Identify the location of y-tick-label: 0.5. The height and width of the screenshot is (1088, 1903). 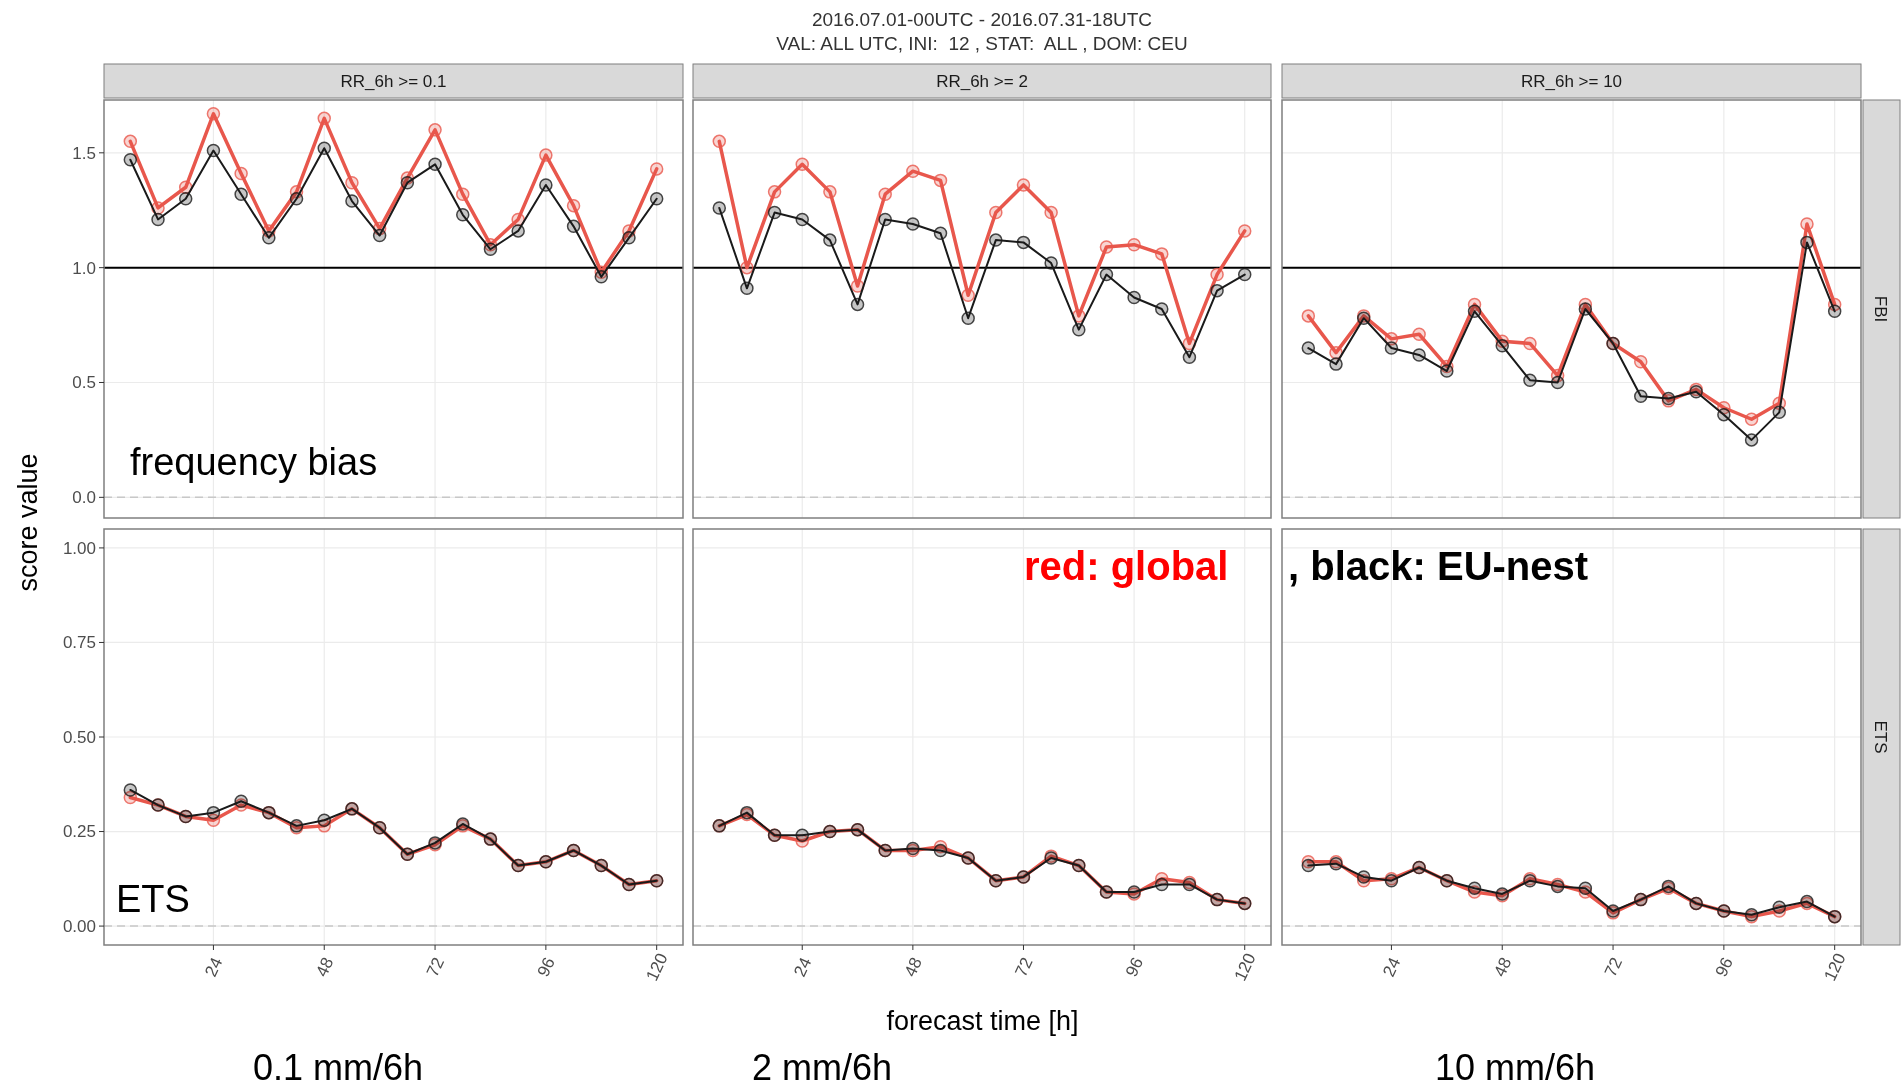
(84, 383).